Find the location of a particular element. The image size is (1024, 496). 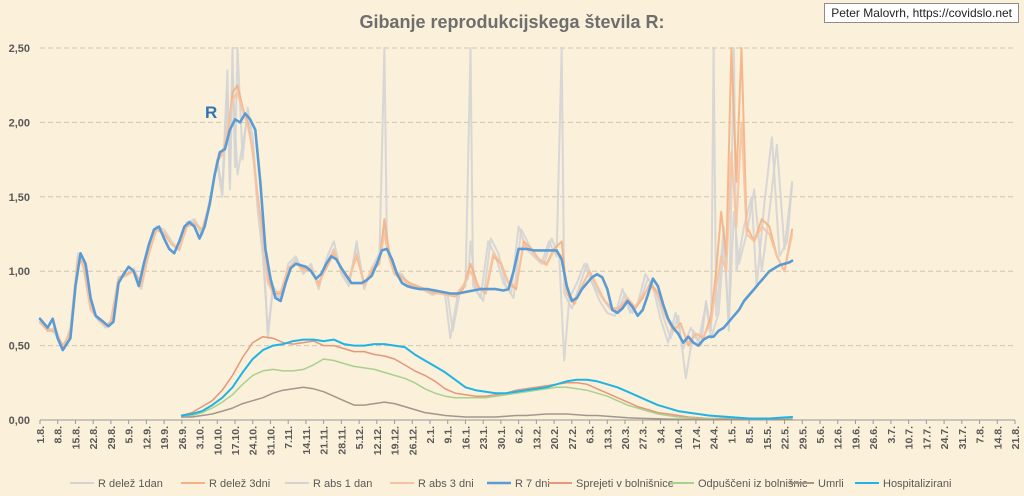

y-tick-label: 0,00 is located at coordinates (19, 421).